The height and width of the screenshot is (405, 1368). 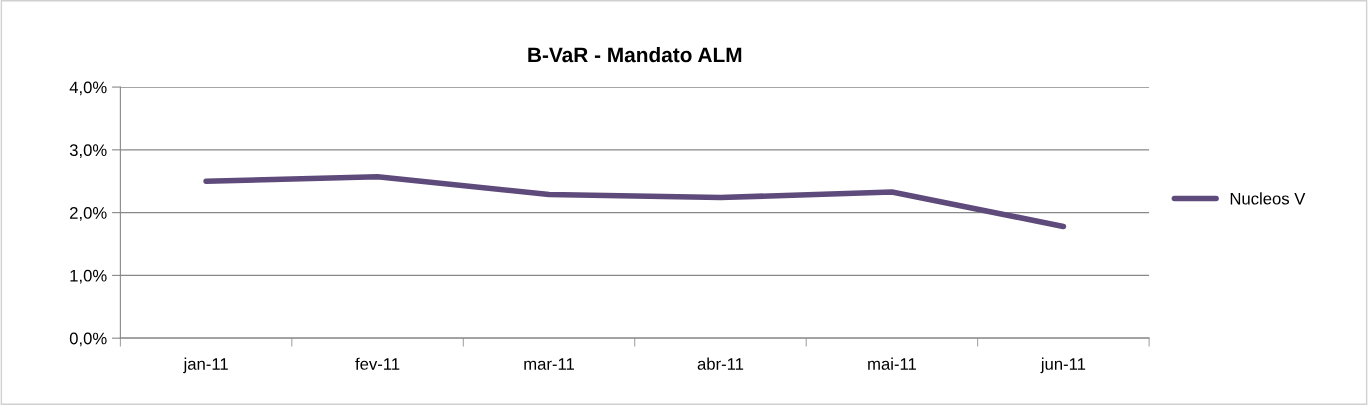 What do you see at coordinates (549, 364) in the screenshot?
I see `x-tick-label: mar-11` at bounding box center [549, 364].